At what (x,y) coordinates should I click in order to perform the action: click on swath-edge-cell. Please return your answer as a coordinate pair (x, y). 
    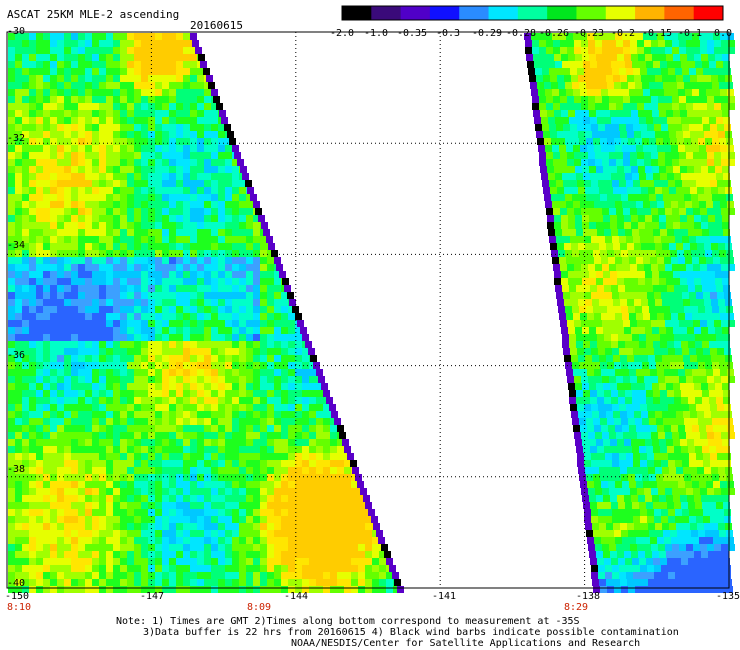
    Looking at the image, I should click on (313, 358).